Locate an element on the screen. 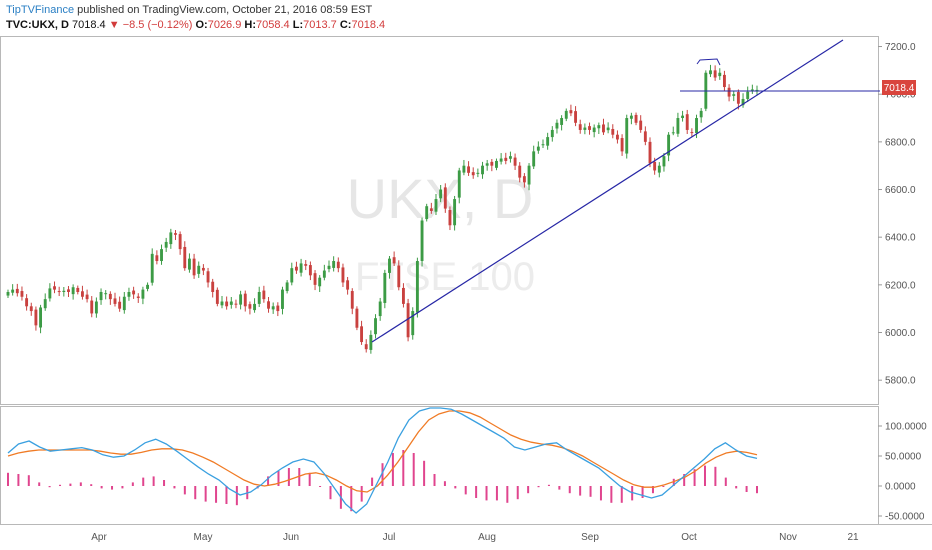  time-tick-label: Sep is located at coordinates (590, 537).